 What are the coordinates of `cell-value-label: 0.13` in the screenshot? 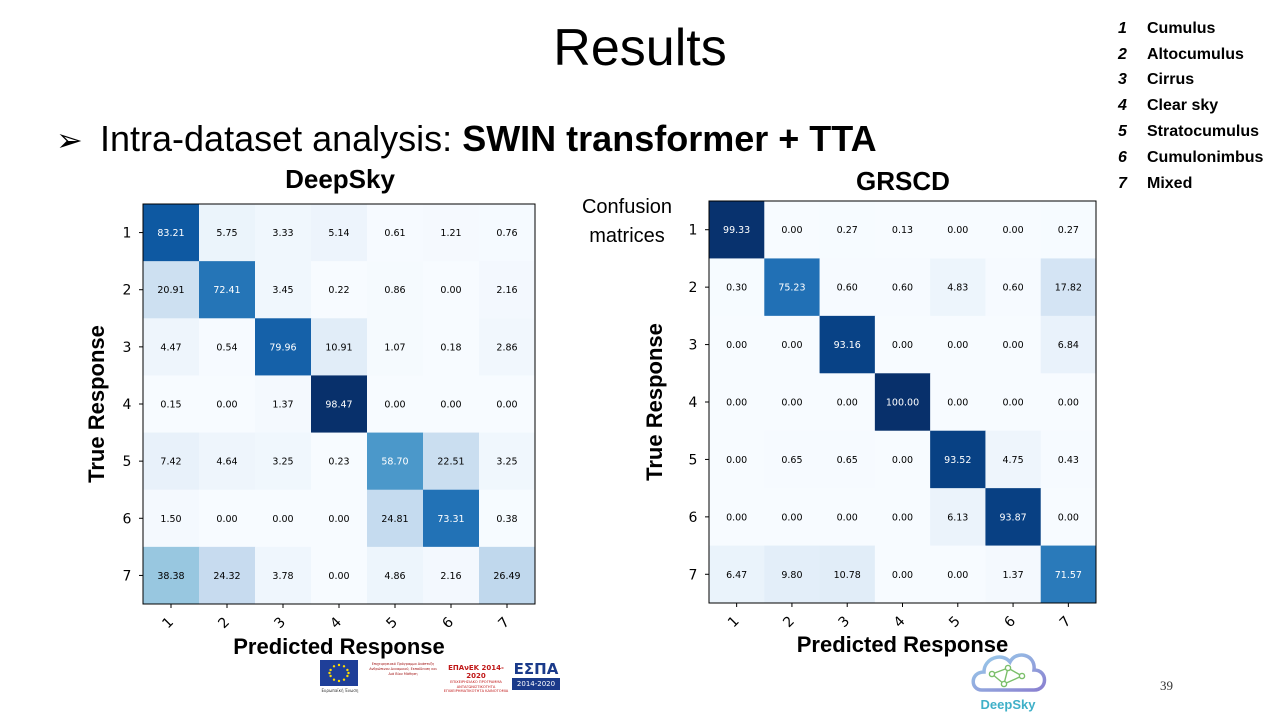 It's located at (902, 230).